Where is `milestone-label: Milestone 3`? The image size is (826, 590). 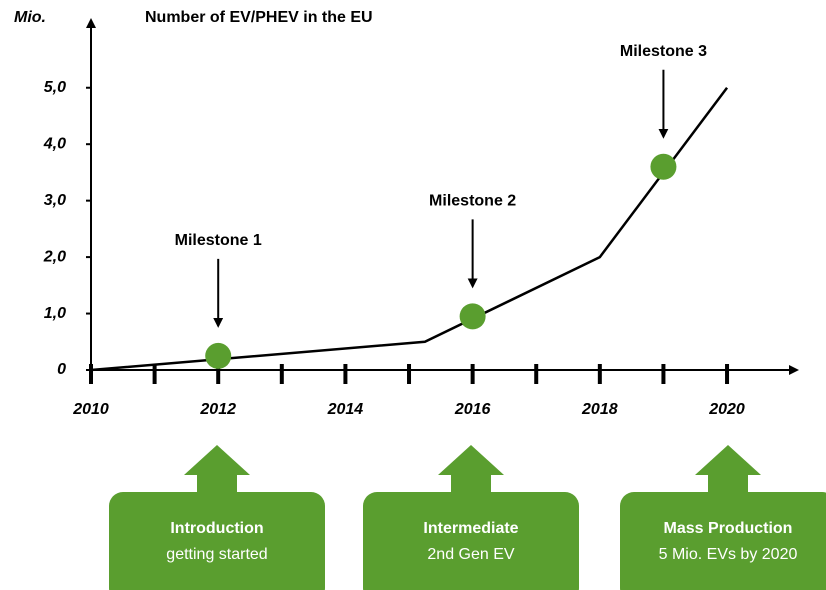 milestone-label: Milestone 3 is located at coordinates (663, 51).